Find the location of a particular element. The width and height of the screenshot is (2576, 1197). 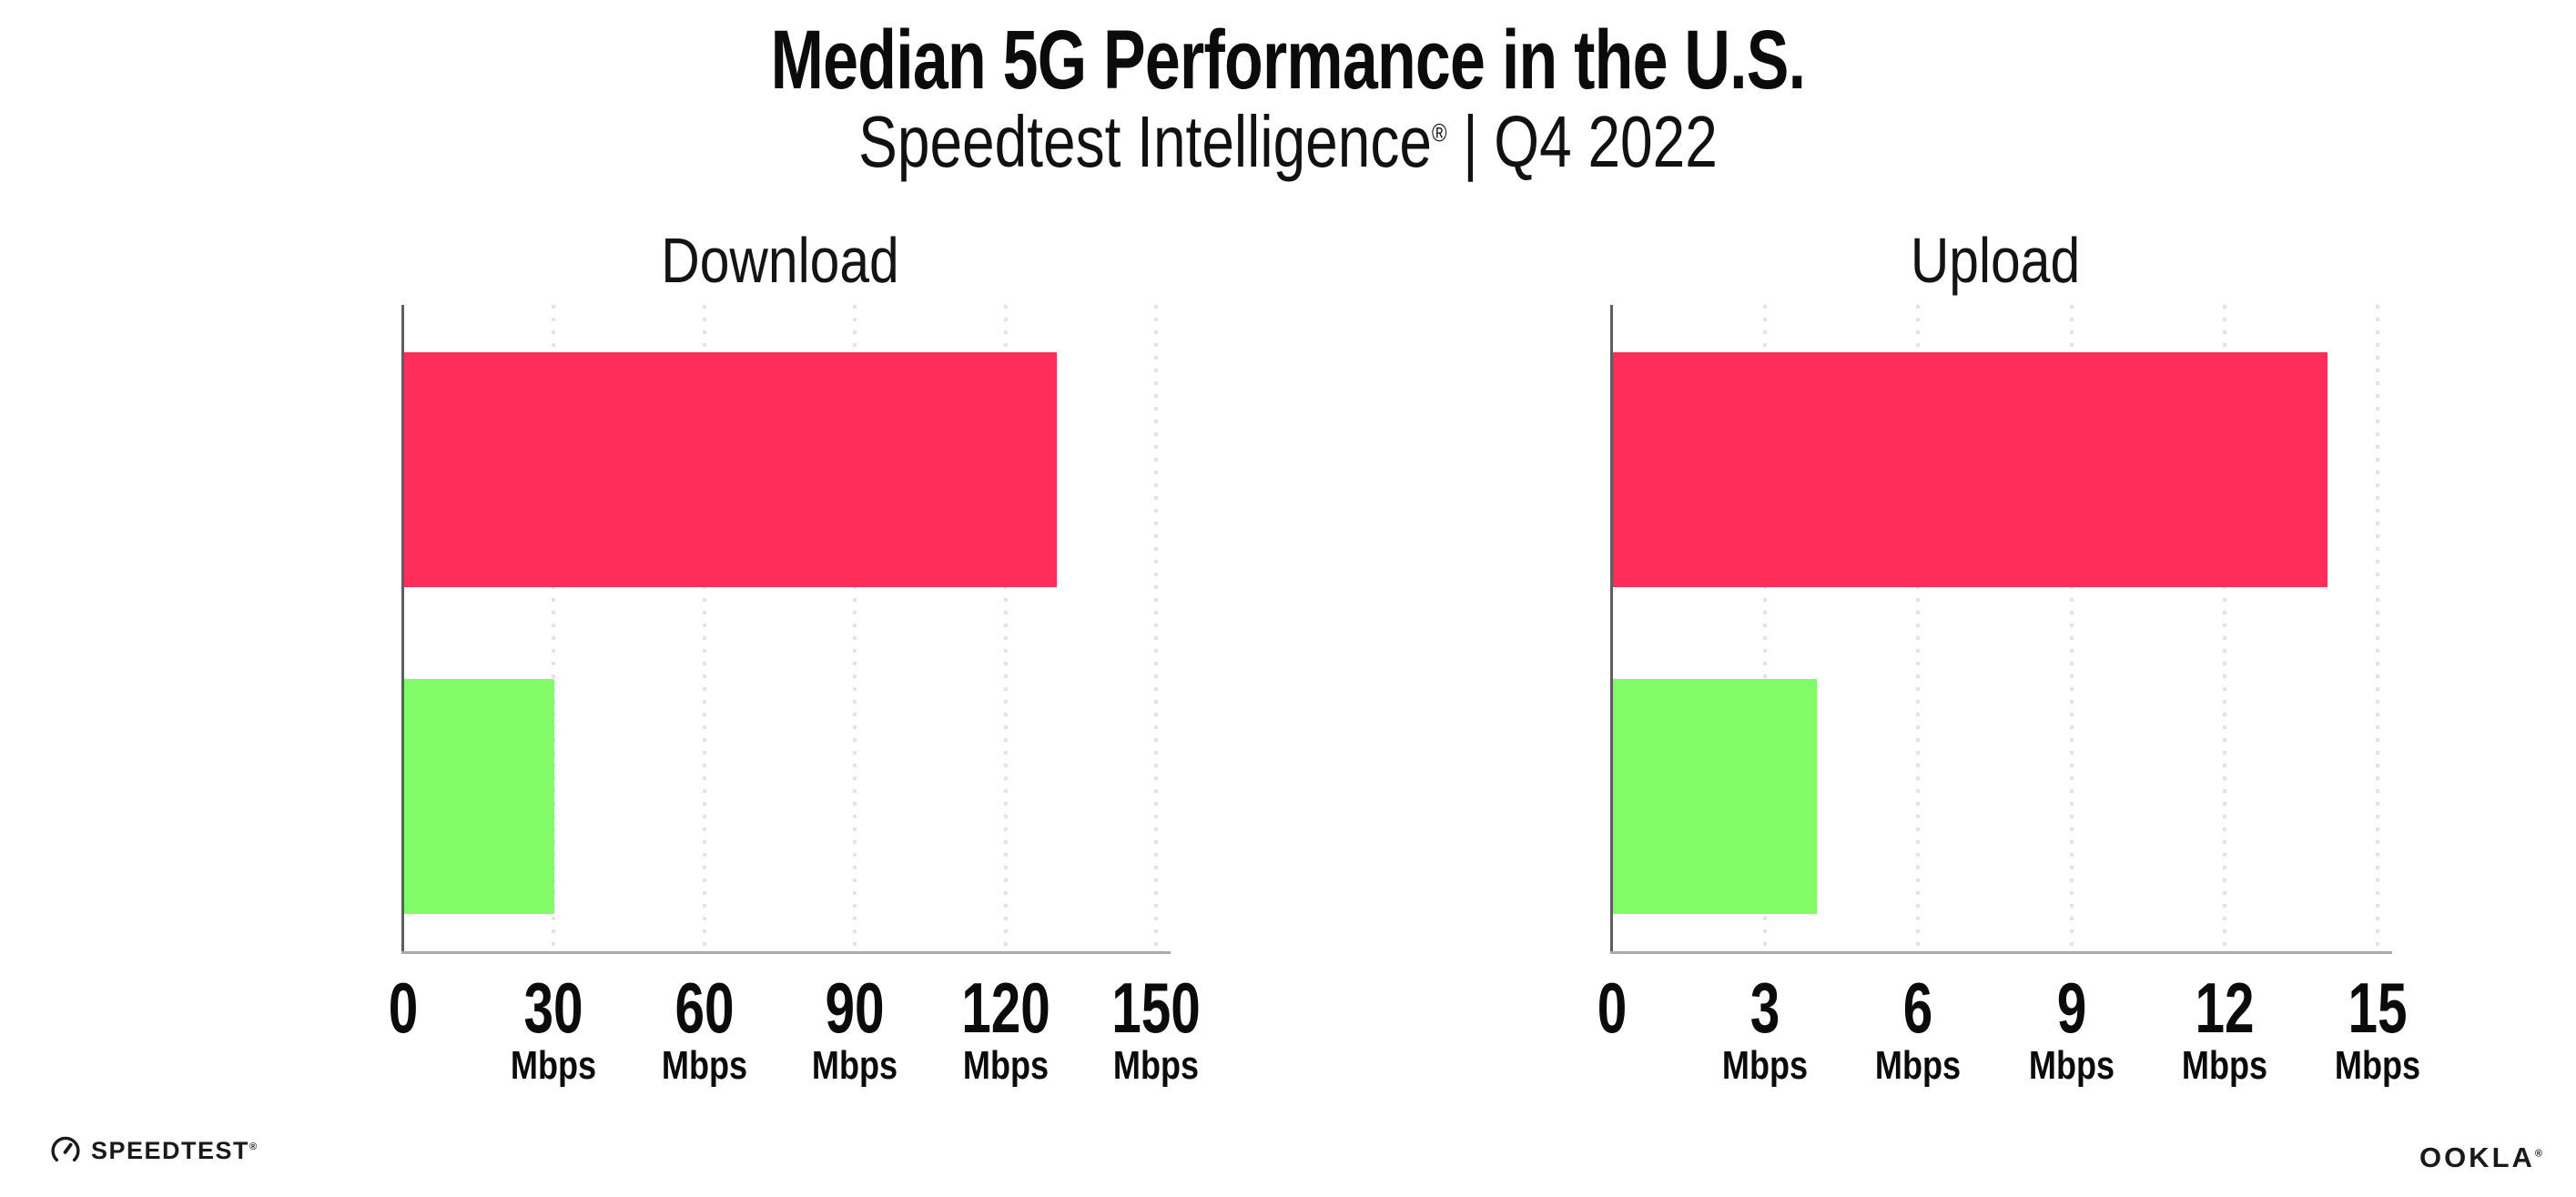

page-title: Median 5G Performance in the U.S. is located at coordinates (1288, 61).